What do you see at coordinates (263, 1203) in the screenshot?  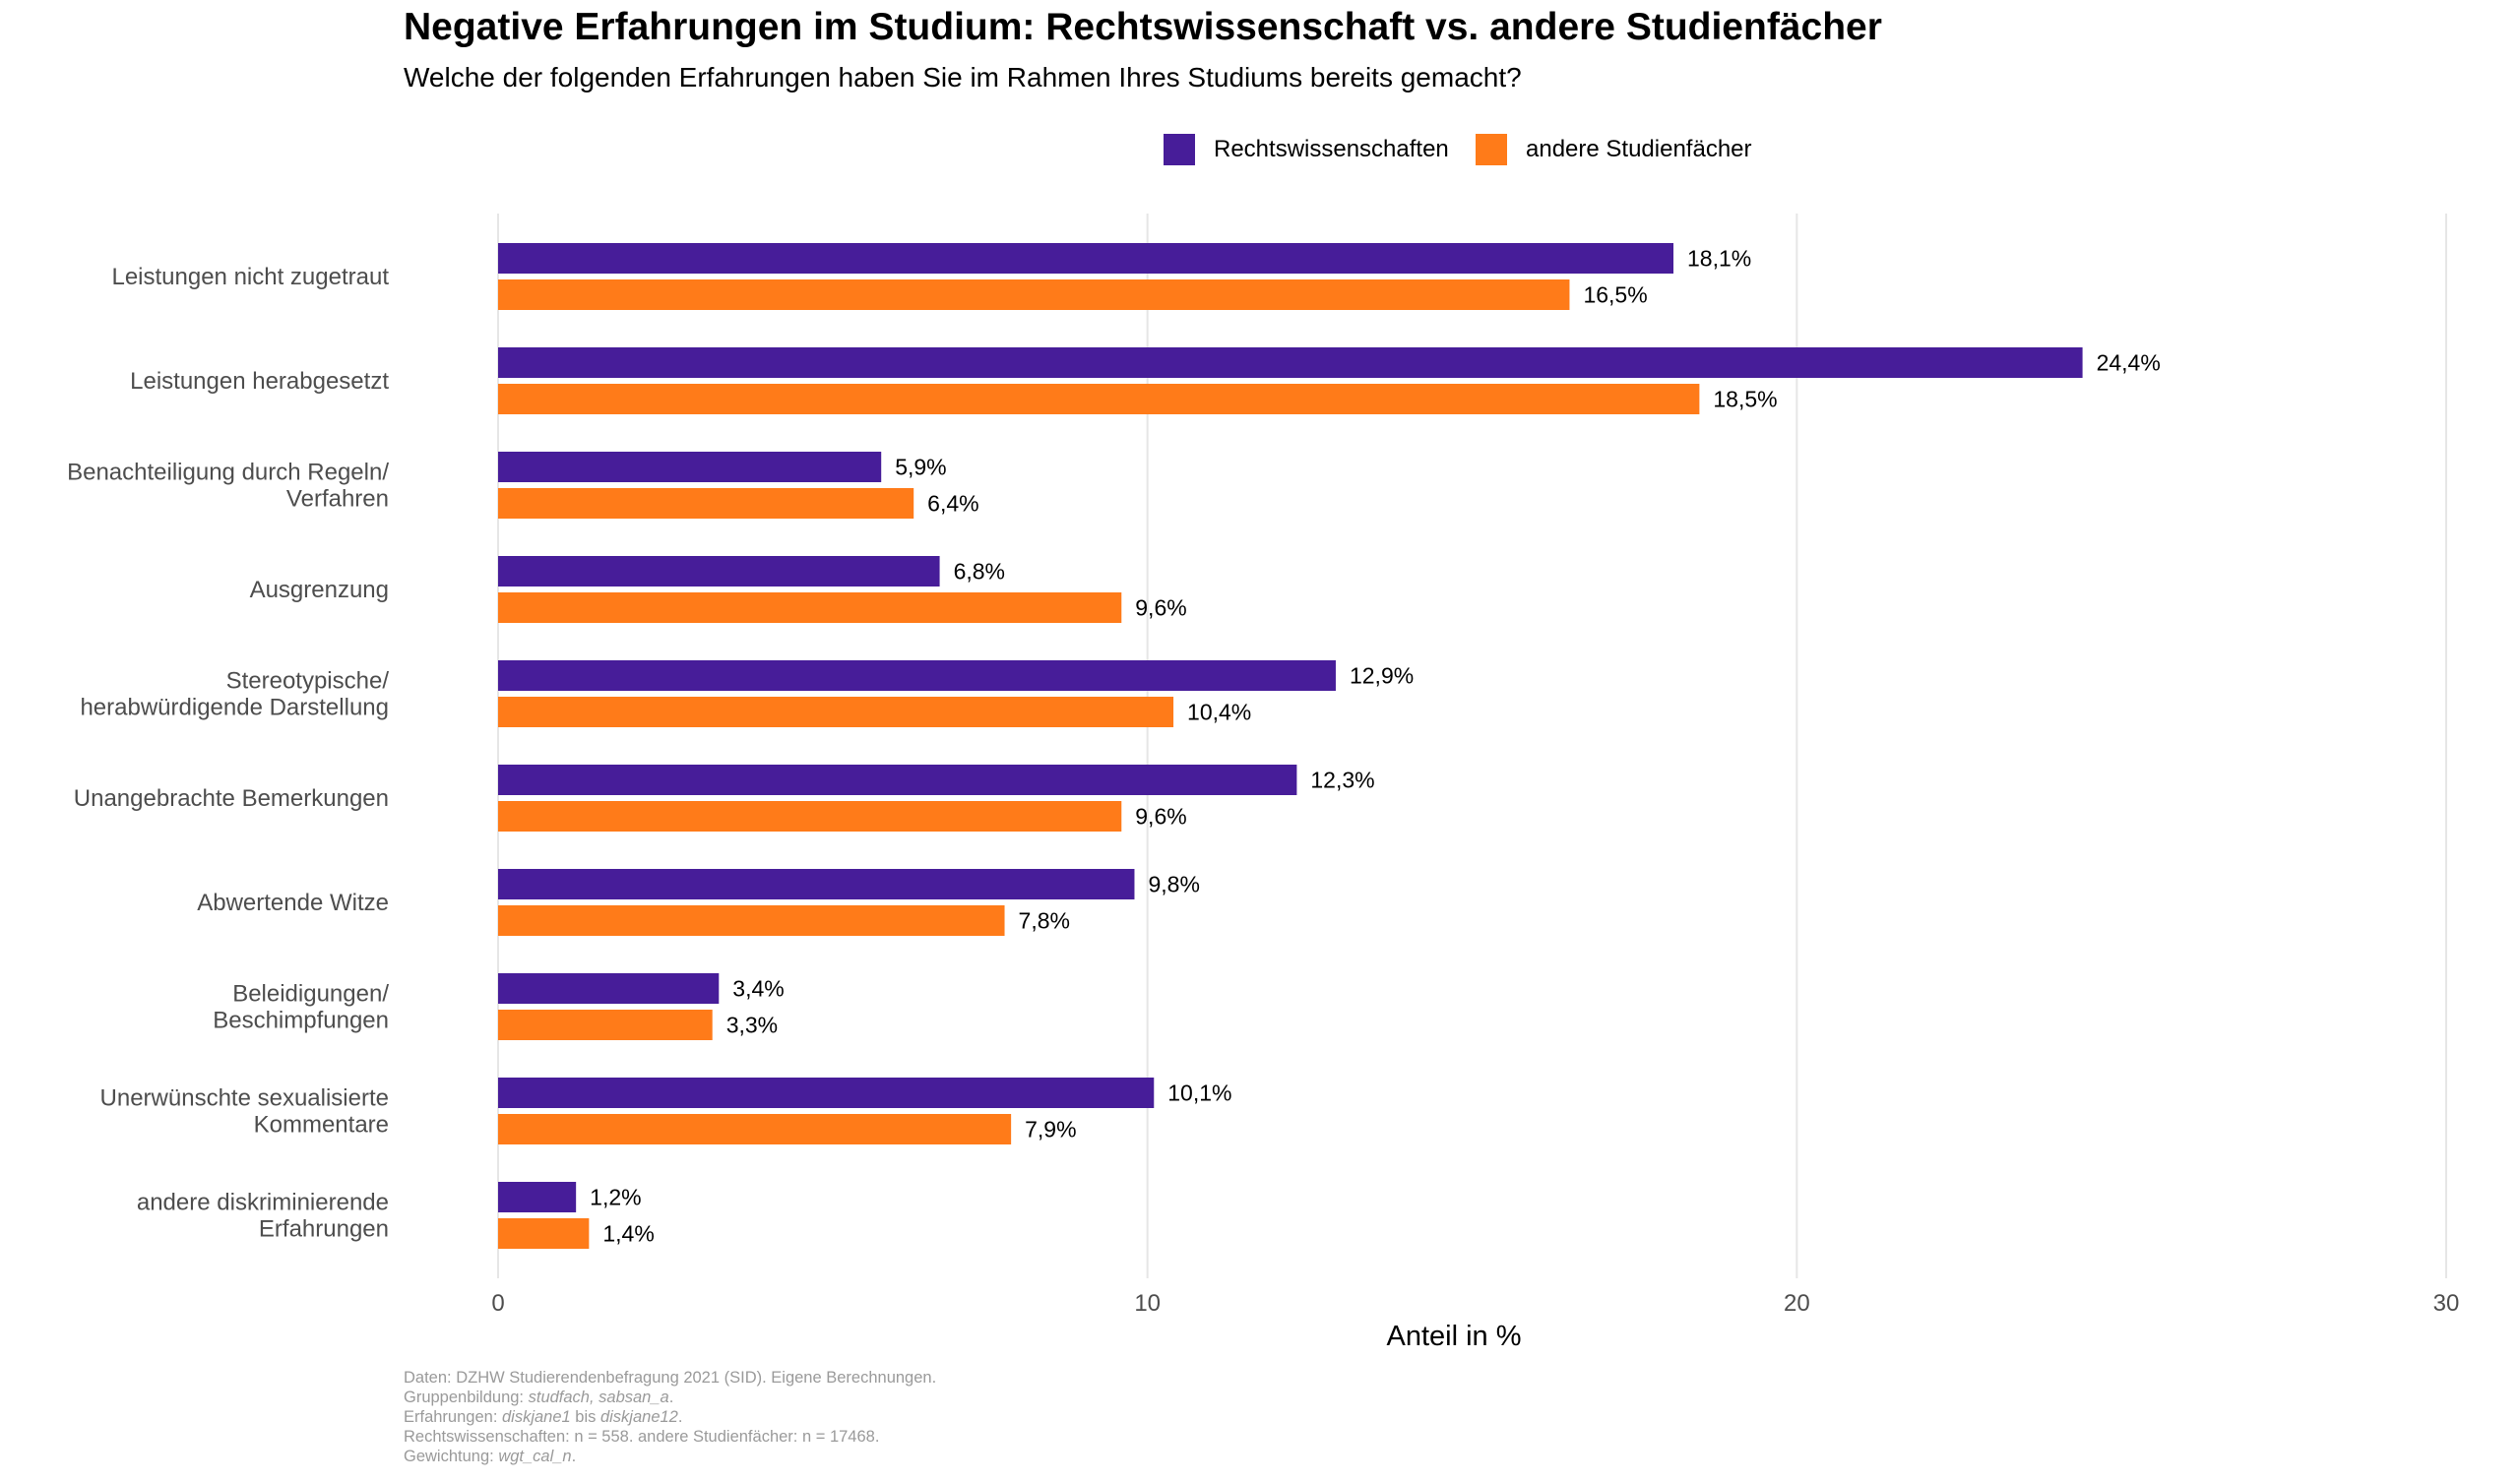 I see `category-label: andere diskriminierende` at bounding box center [263, 1203].